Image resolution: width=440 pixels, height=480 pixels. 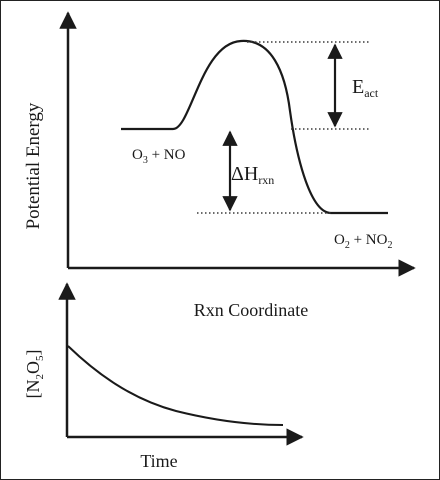 What do you see at coordinates (251, 310) in the screenshot?
I see `rxn-coordinate-label: Rxn Coordinate` at bounding box center [251, 310].